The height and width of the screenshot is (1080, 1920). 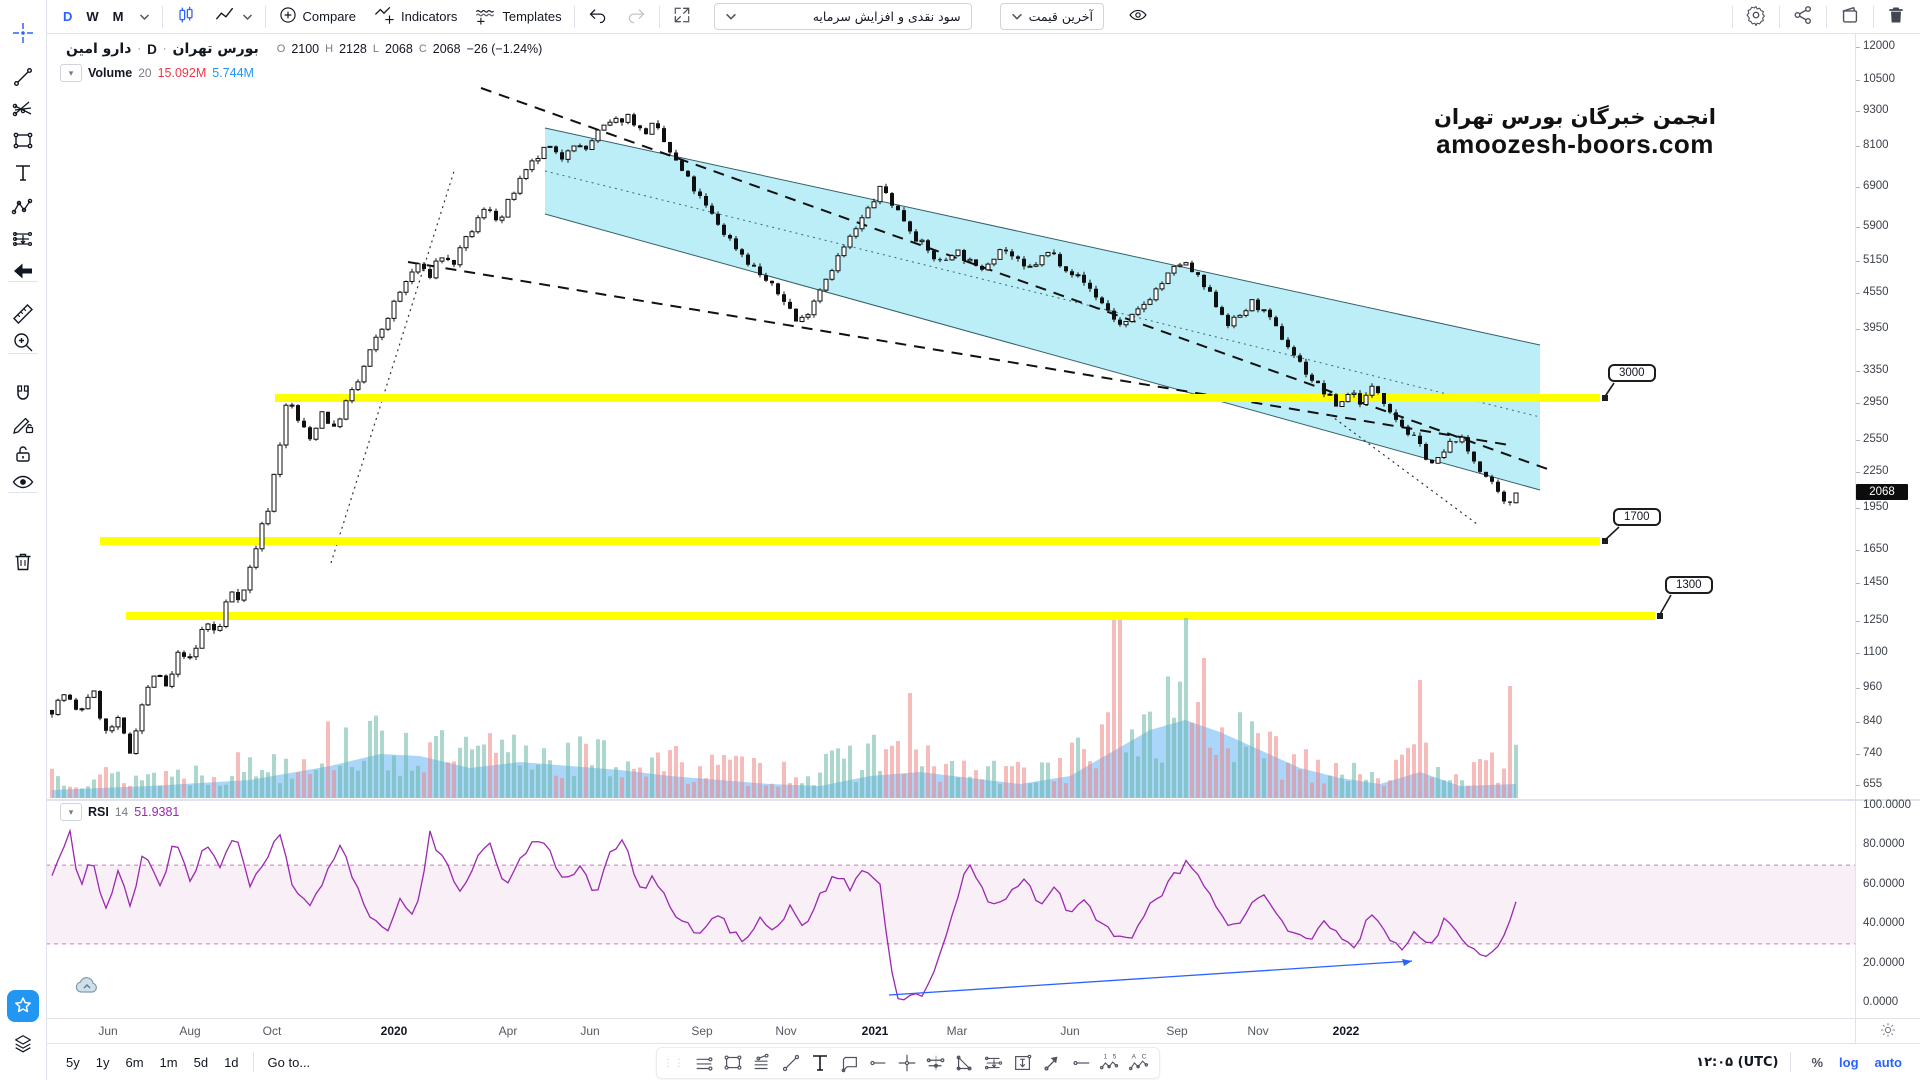 What do you see at coordinates (842, 16) in the screenshot?
I see `adjustments-dropdown: سود نقدی و افزایش سرمایه` at bounding box center [842, 16].